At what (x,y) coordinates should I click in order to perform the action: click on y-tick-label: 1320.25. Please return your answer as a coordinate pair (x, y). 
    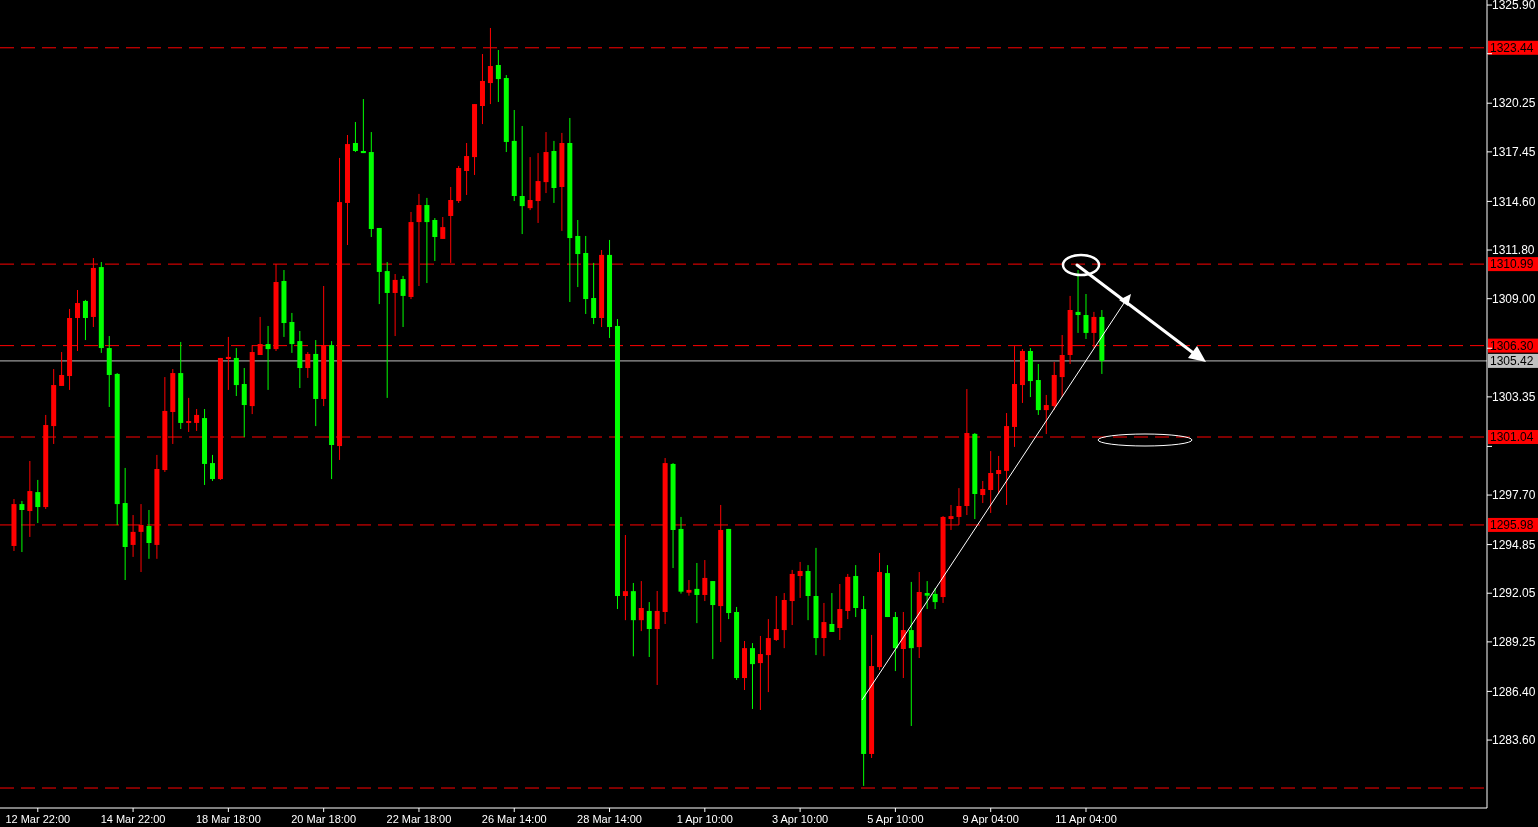
    Looking at the image, I should click on (1514, 103).